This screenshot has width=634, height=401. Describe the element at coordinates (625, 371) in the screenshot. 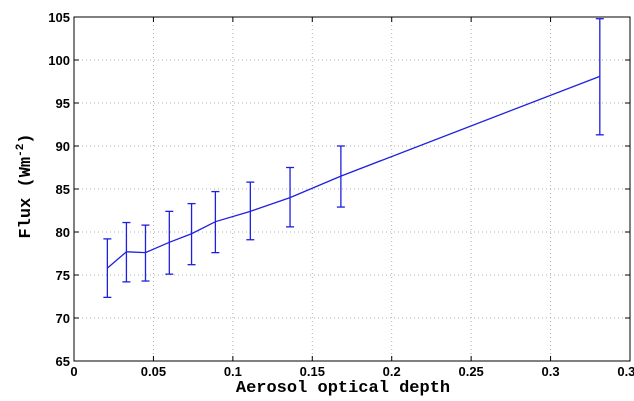

I see `x-tick-label: 0.35` at that location.